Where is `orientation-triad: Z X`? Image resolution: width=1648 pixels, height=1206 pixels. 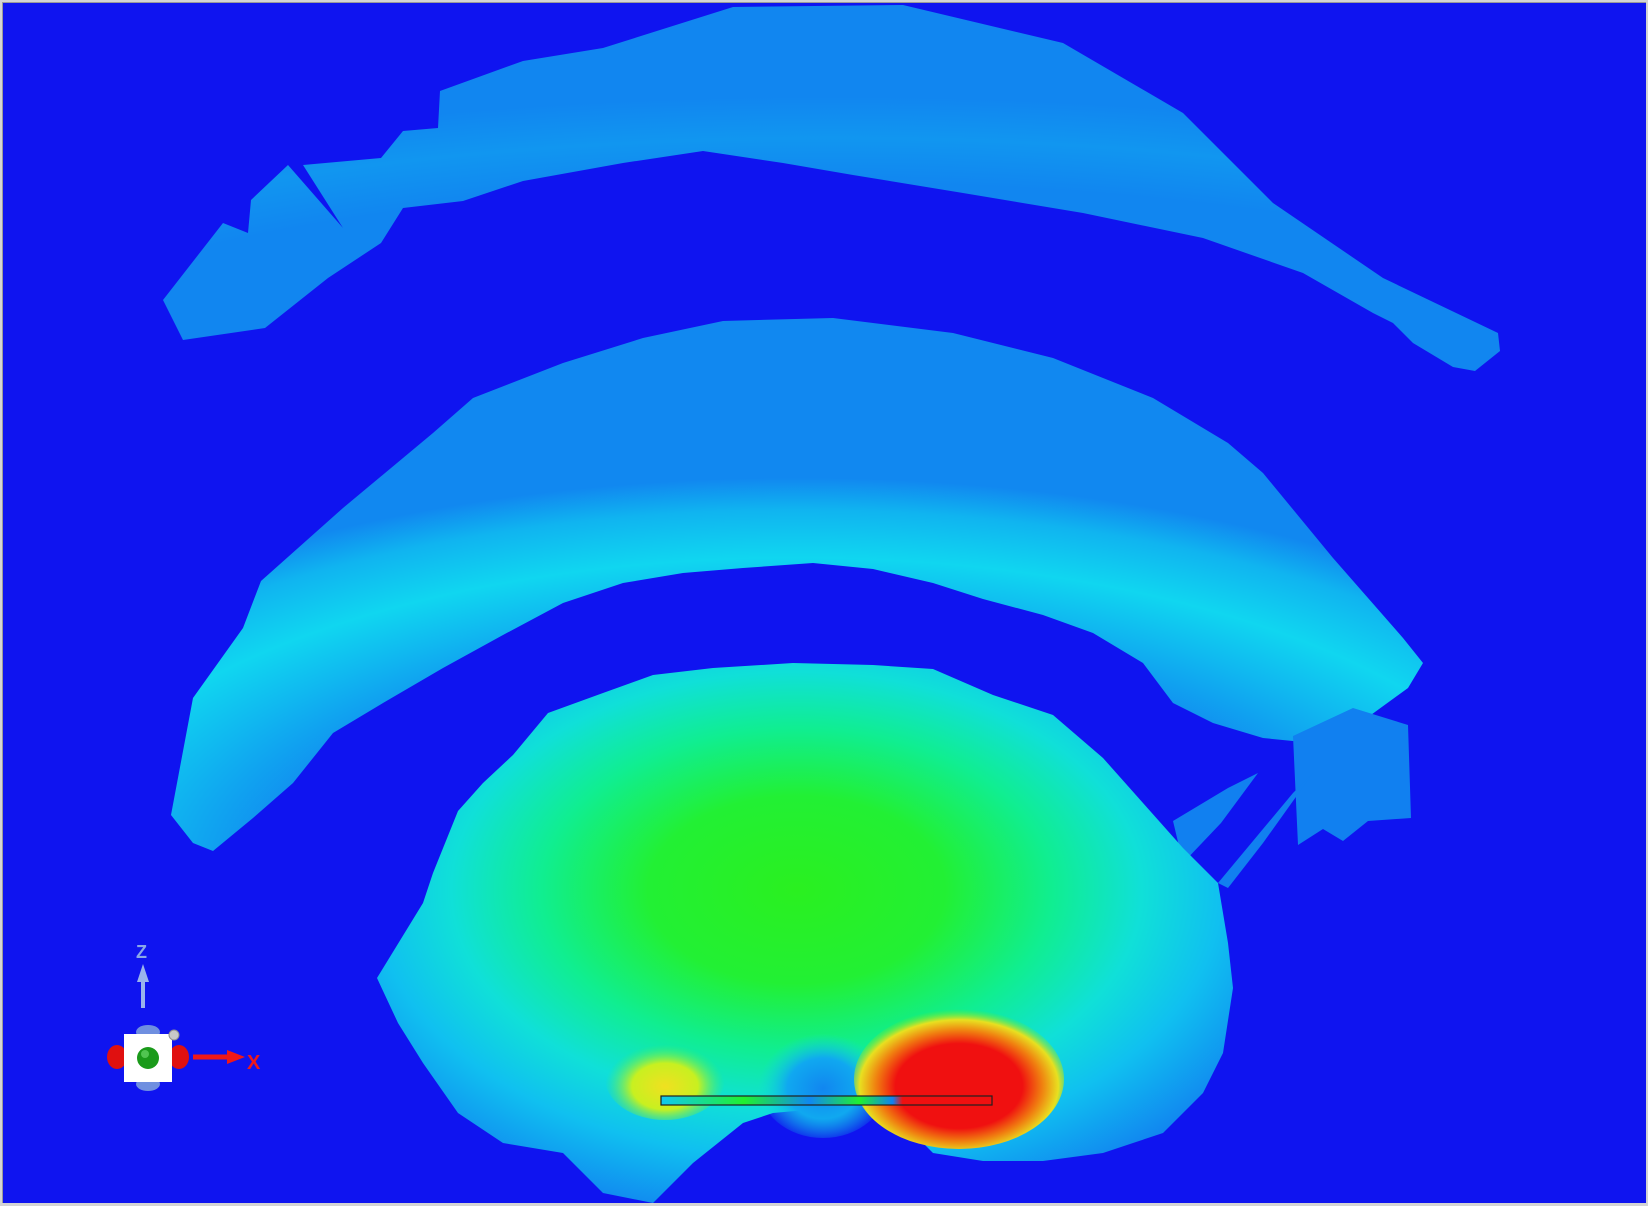
orientation-triad: Z X is located at coordinates (188, 1018).